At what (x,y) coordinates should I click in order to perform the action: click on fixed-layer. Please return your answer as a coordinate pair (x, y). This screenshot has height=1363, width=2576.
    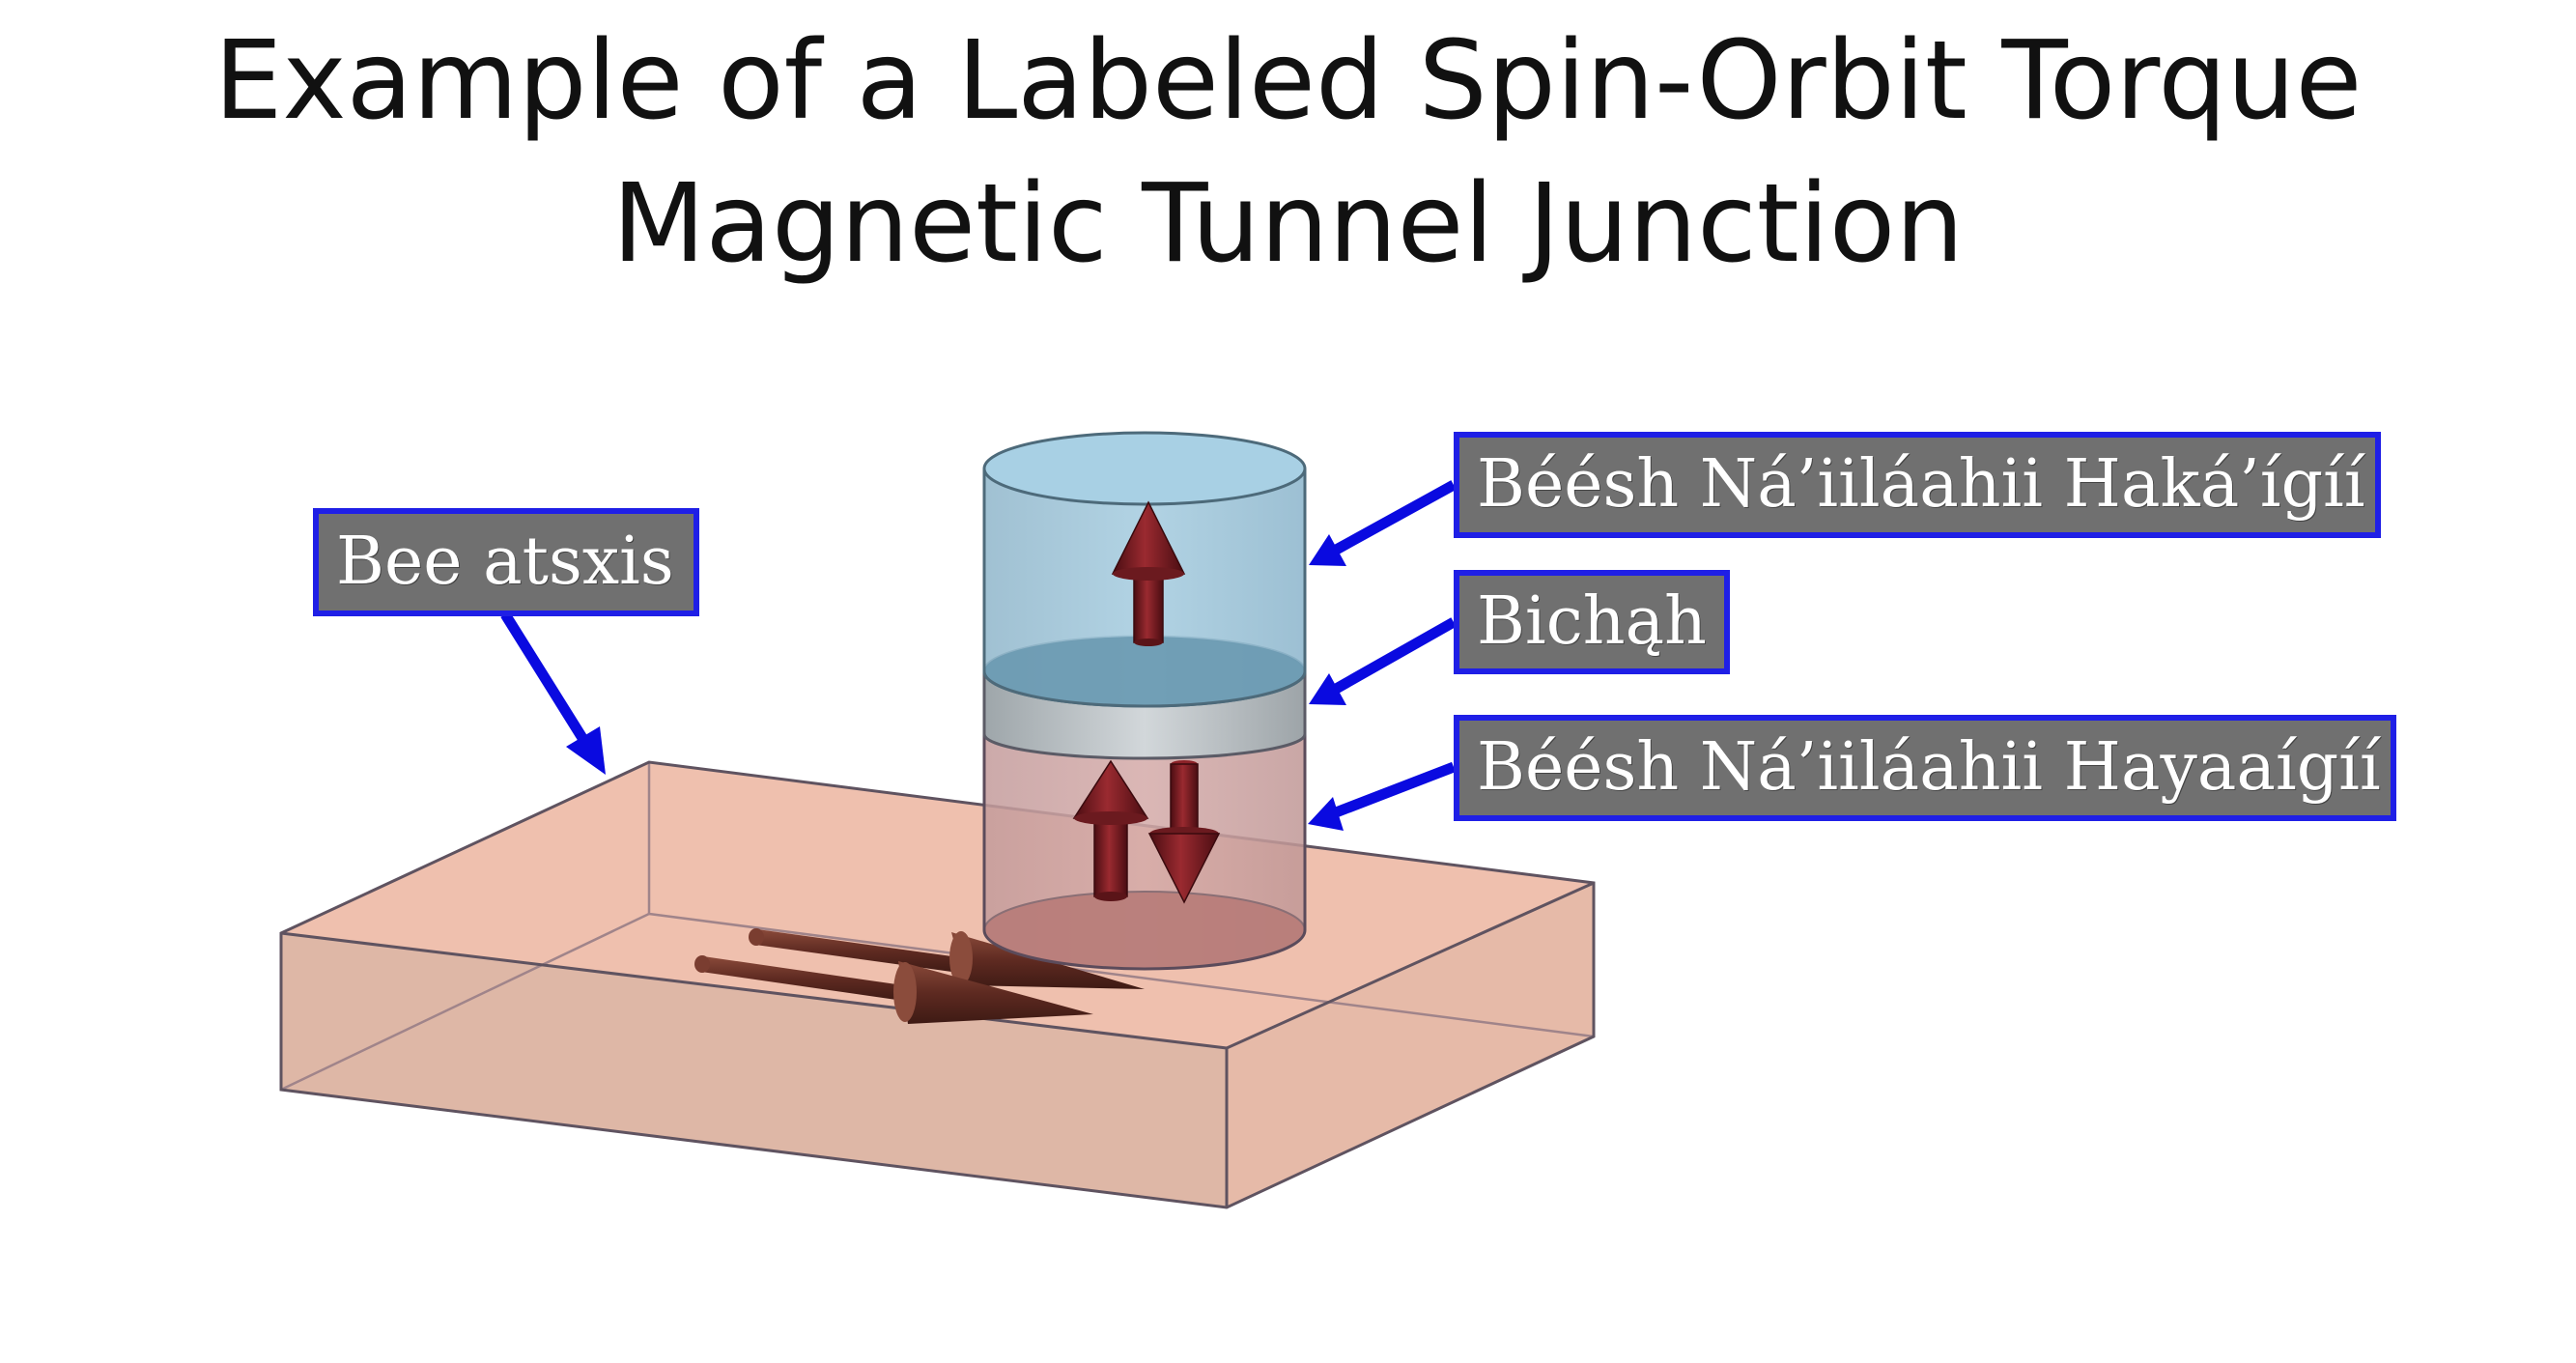
    Looking at the image, I should click on (1144, 853).